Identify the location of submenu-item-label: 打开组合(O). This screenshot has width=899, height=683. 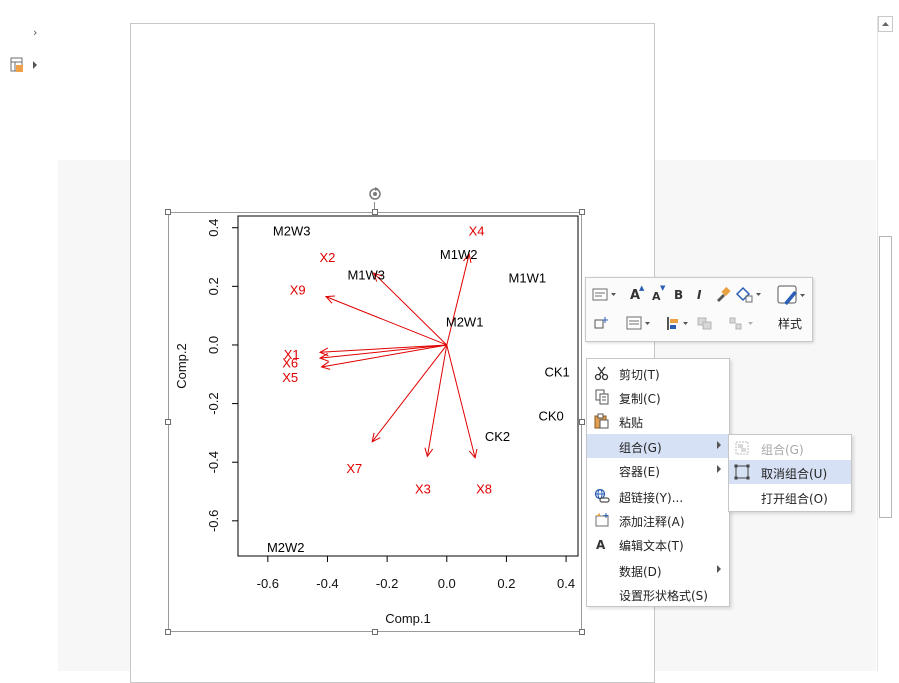
(794, 499).